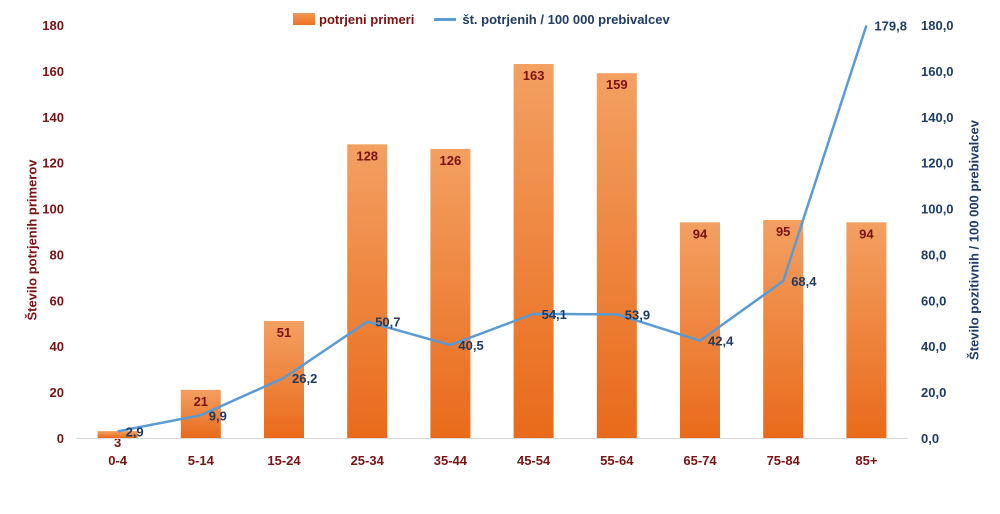 Image resolution: width=1000 pixels, height=514 pixels. What do you see at coordinates (637, 314) in the screenshot?
I see `line-data-label: 53,9` at bounding box center [637, 314].